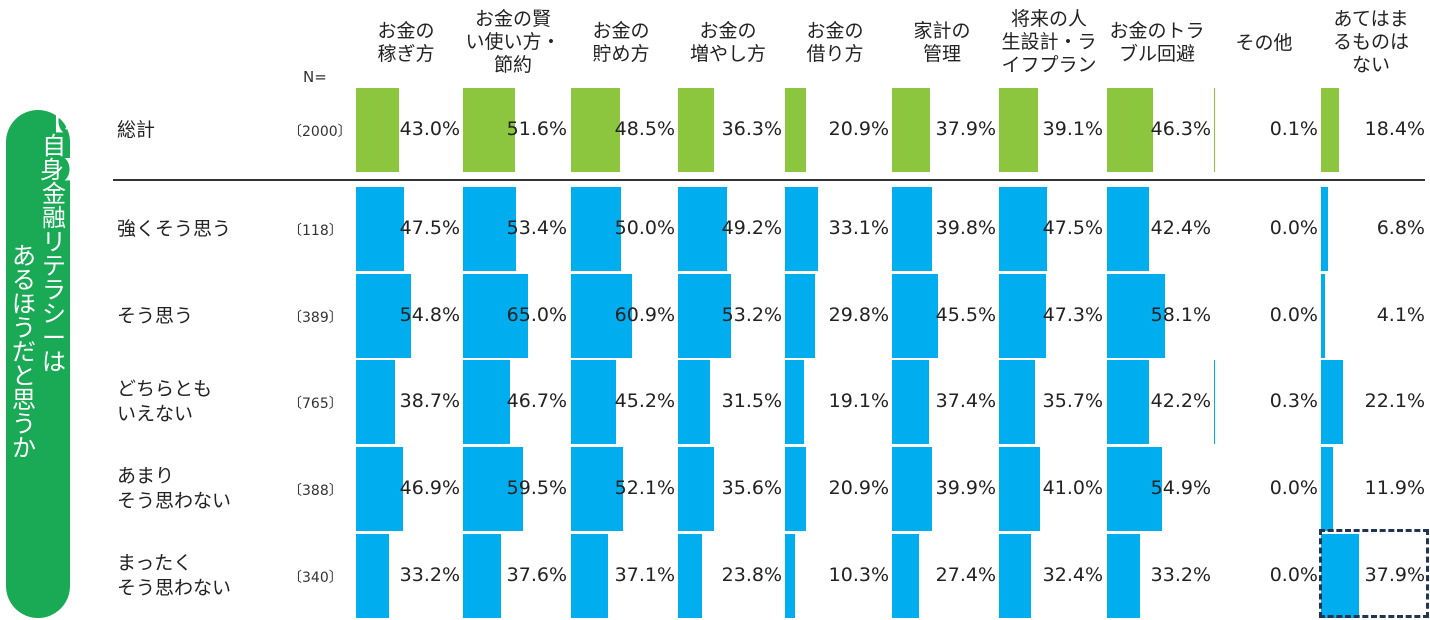 Image resolution: width=1430 pixels, height=620 pixels. What do you see at coordinates (1394, 401) in the screenshot?
I see `value-label: 22.1%` at bounding box center [1394, 401].